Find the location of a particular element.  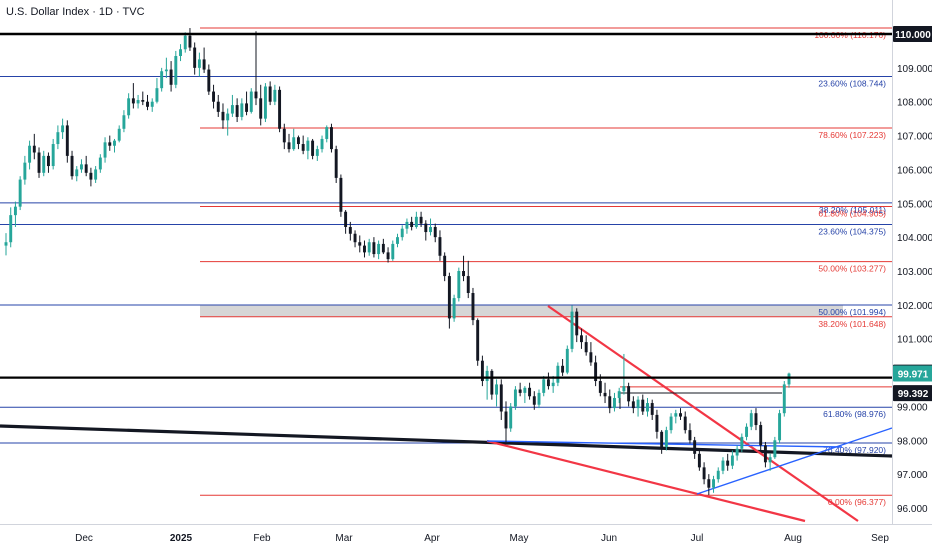

price-label-box is located at coordinates (912, 34).